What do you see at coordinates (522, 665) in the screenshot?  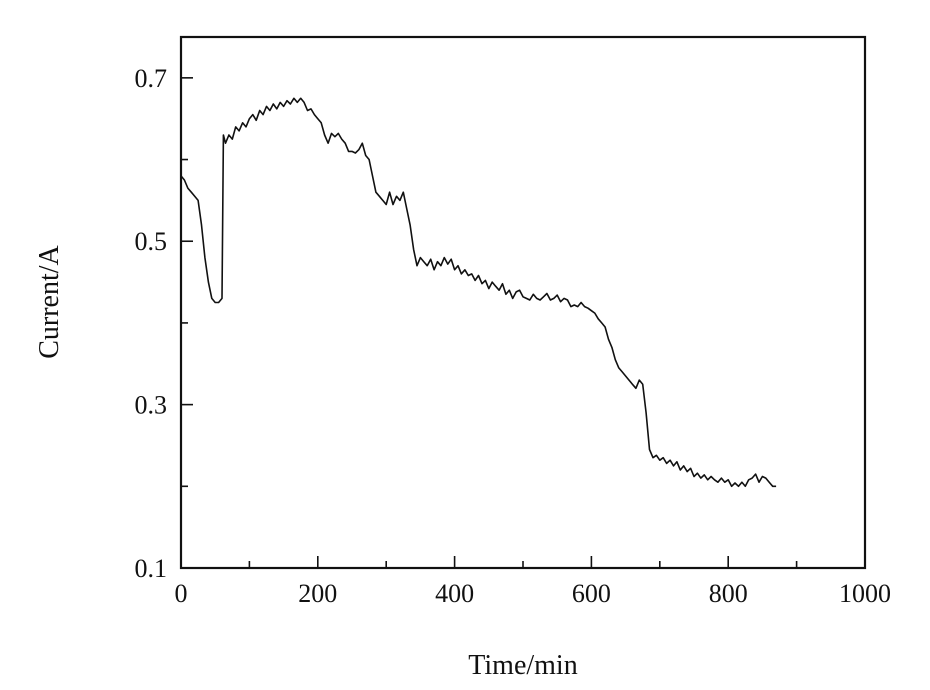 I see `x-axis-title: Time/min` at bounding box center [522, 665].